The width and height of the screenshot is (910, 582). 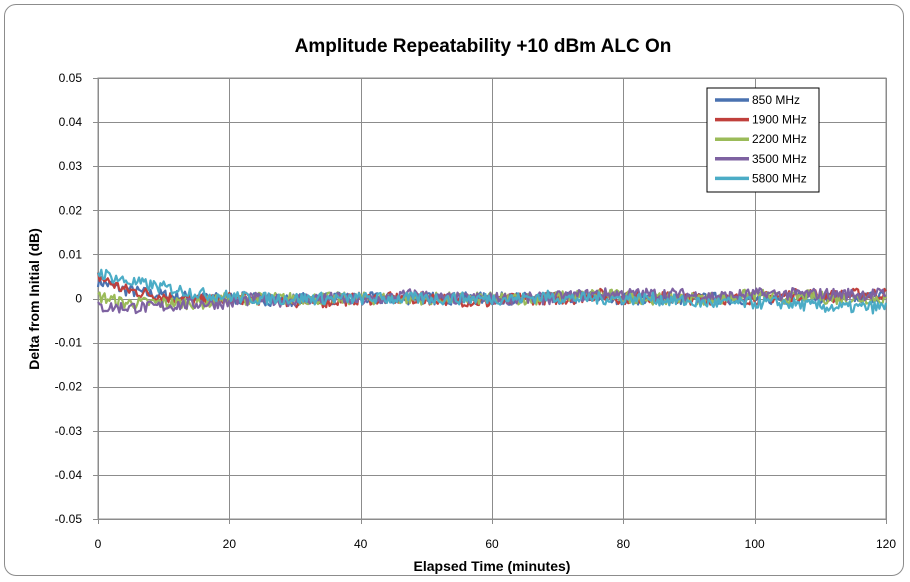 I want to click on x-tick-label: 0, so click(x=98, y=544).